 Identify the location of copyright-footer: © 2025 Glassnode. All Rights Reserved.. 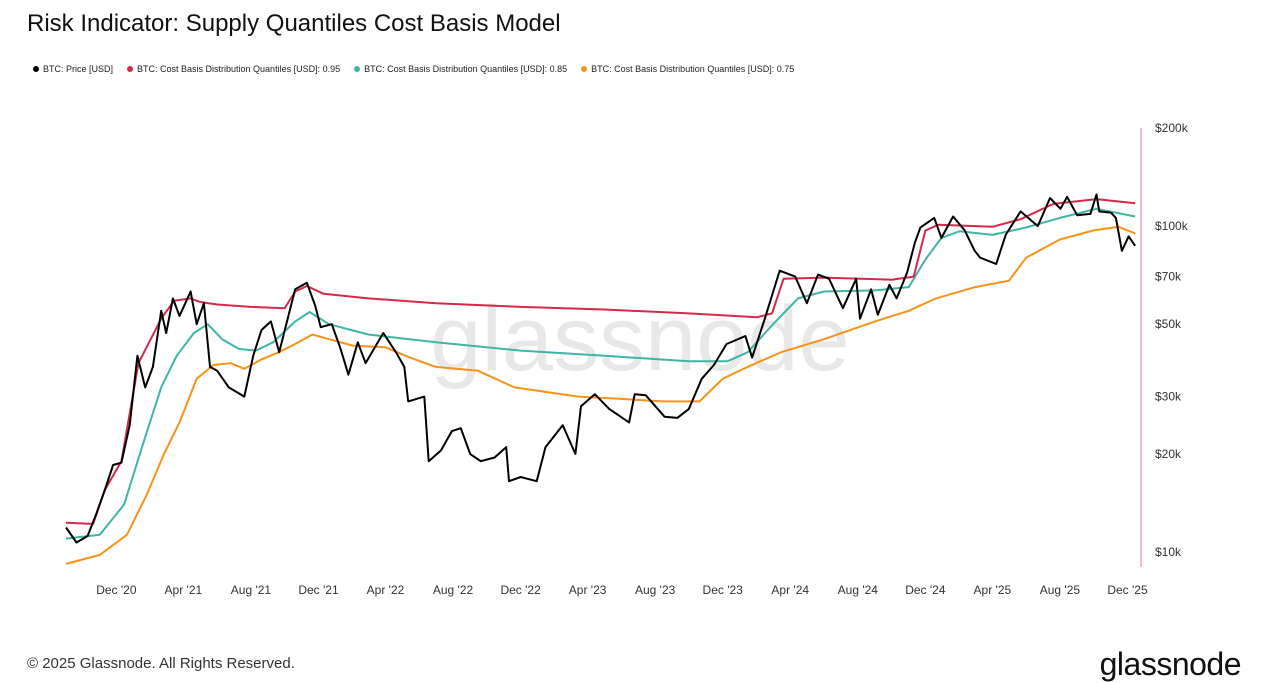
(161, 663).